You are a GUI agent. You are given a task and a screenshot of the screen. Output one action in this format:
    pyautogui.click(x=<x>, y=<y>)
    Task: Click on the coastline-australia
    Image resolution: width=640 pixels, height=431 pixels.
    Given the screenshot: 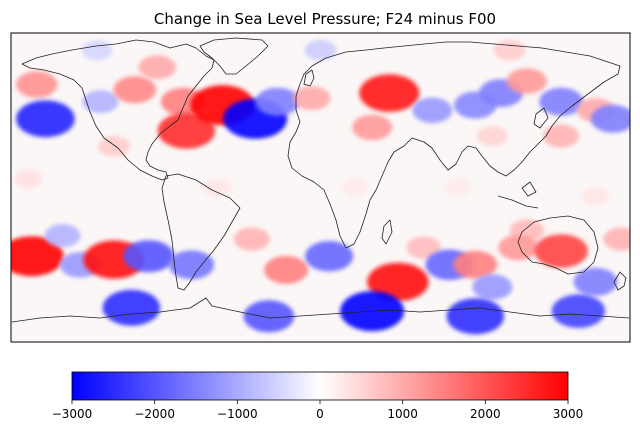 What is the action you would take?
    pyautogui.click(x=558, y=245)
    